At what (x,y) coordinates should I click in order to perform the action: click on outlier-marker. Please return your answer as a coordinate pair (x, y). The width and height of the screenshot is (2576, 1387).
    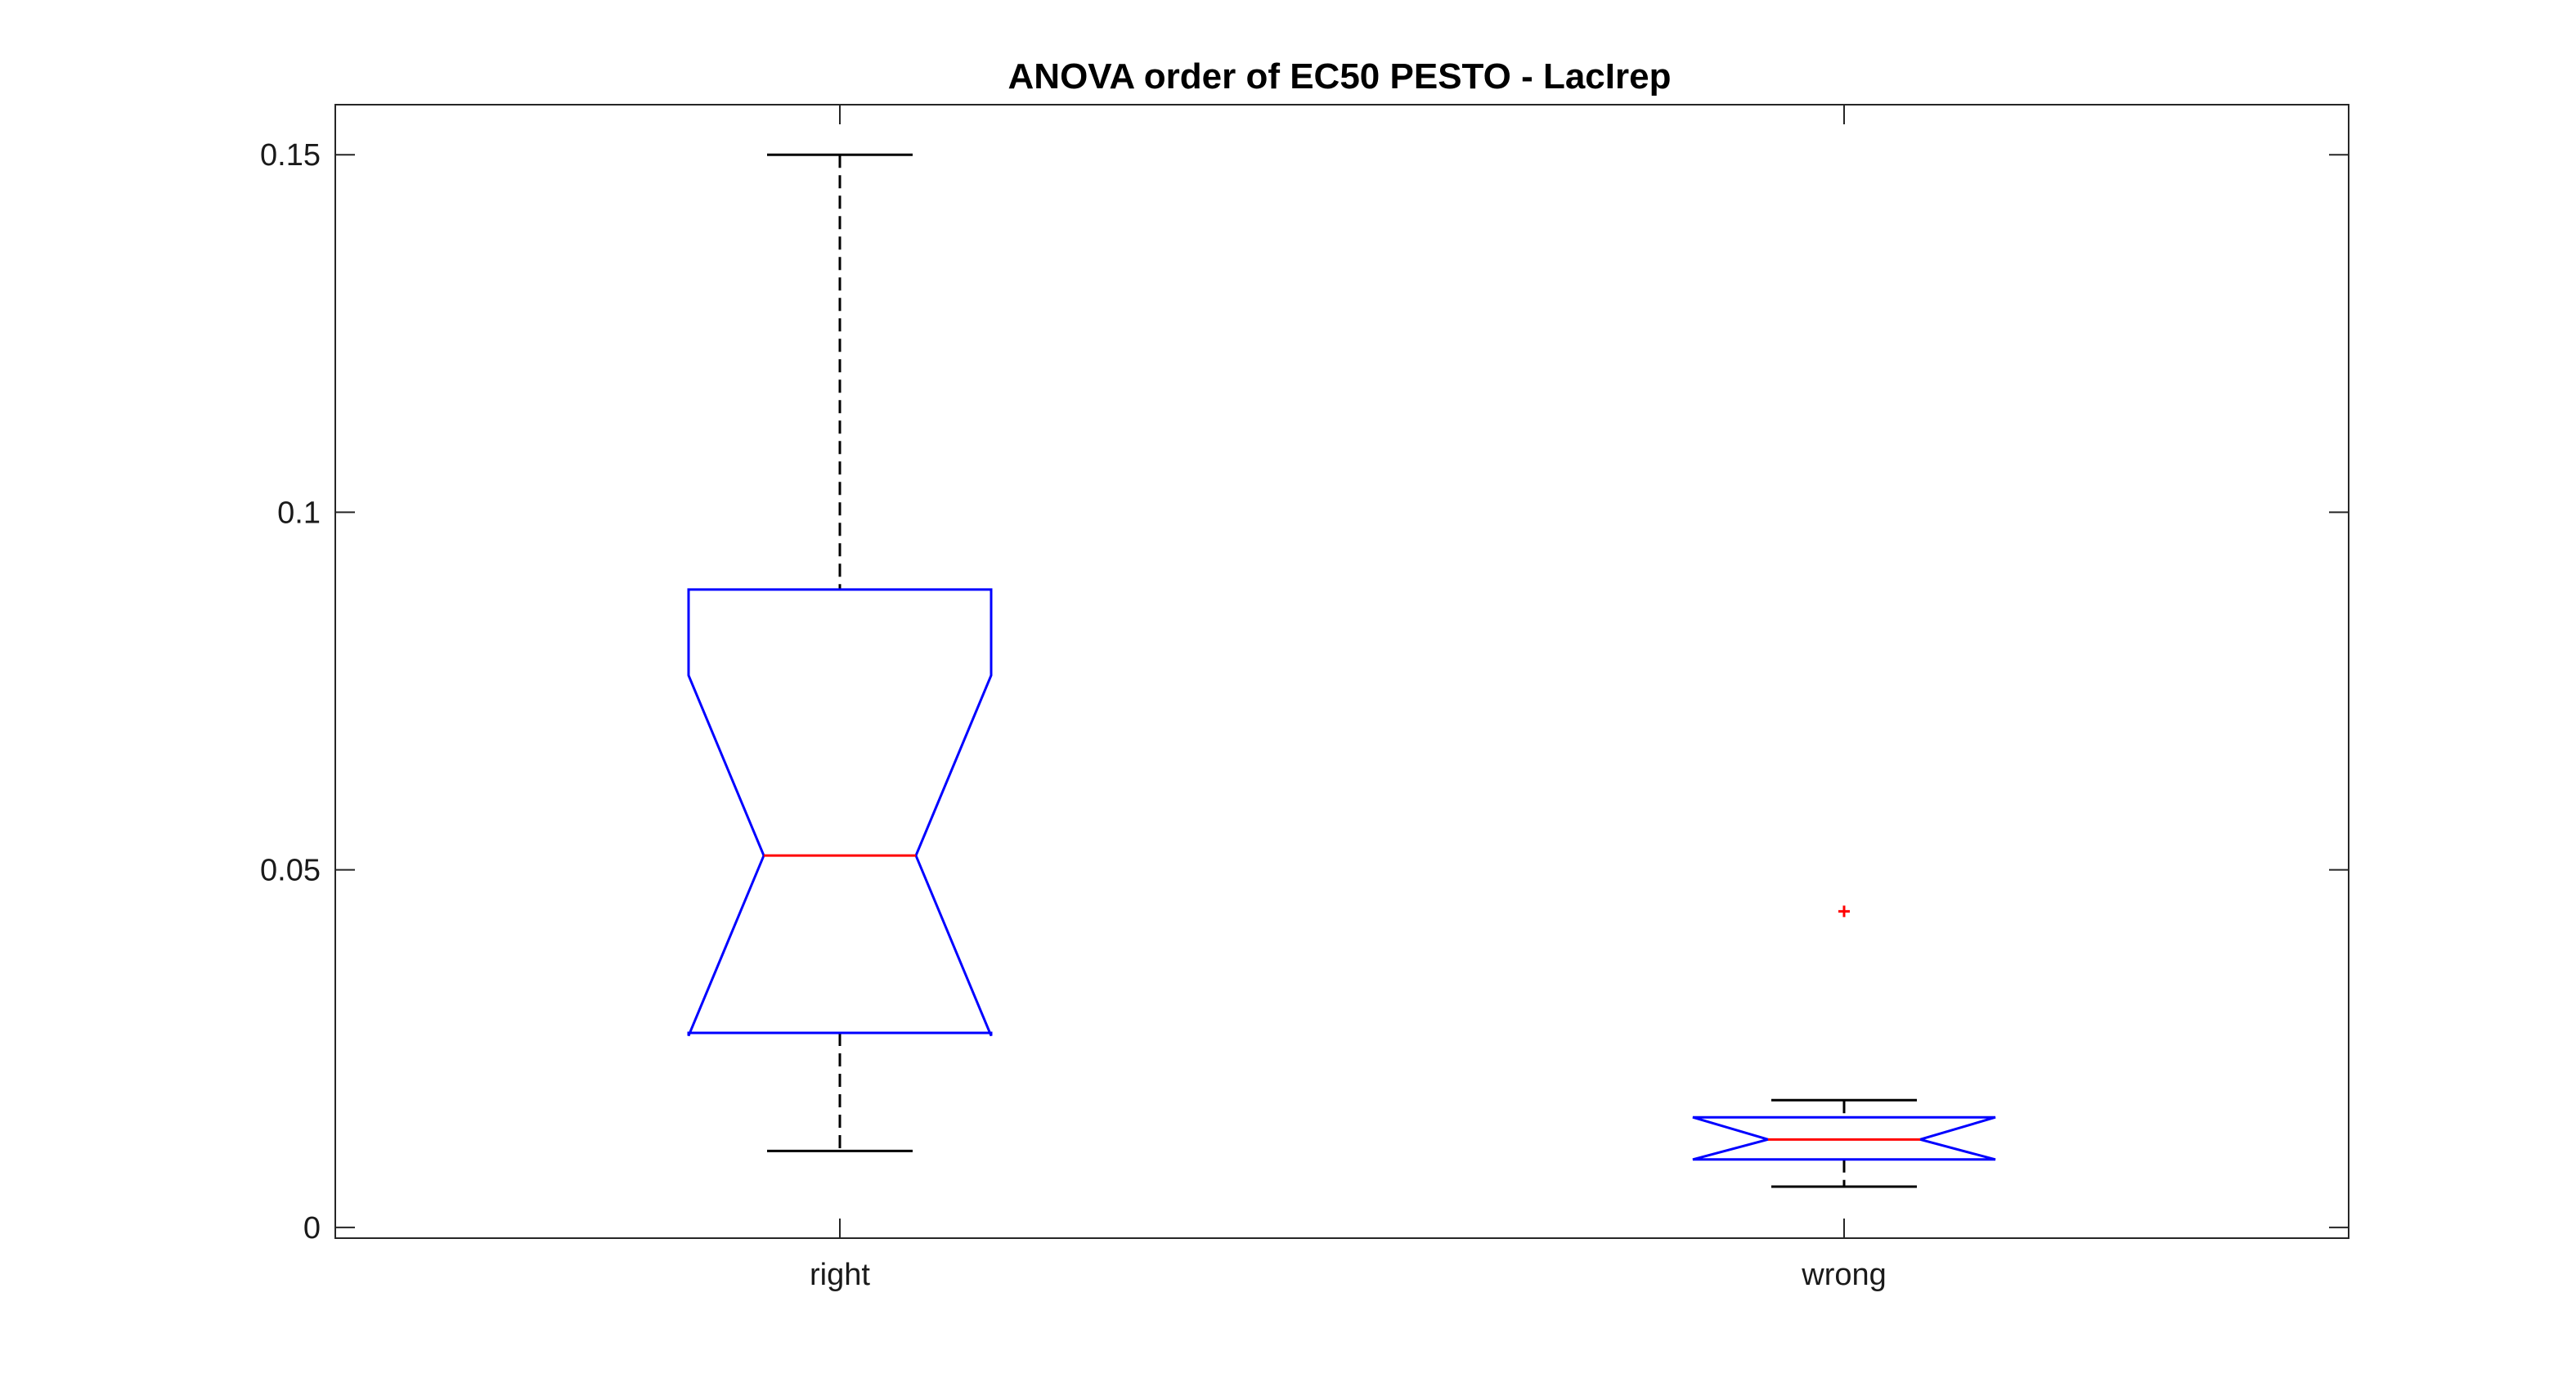
    Looking at the image, I should click on (1844, 911).